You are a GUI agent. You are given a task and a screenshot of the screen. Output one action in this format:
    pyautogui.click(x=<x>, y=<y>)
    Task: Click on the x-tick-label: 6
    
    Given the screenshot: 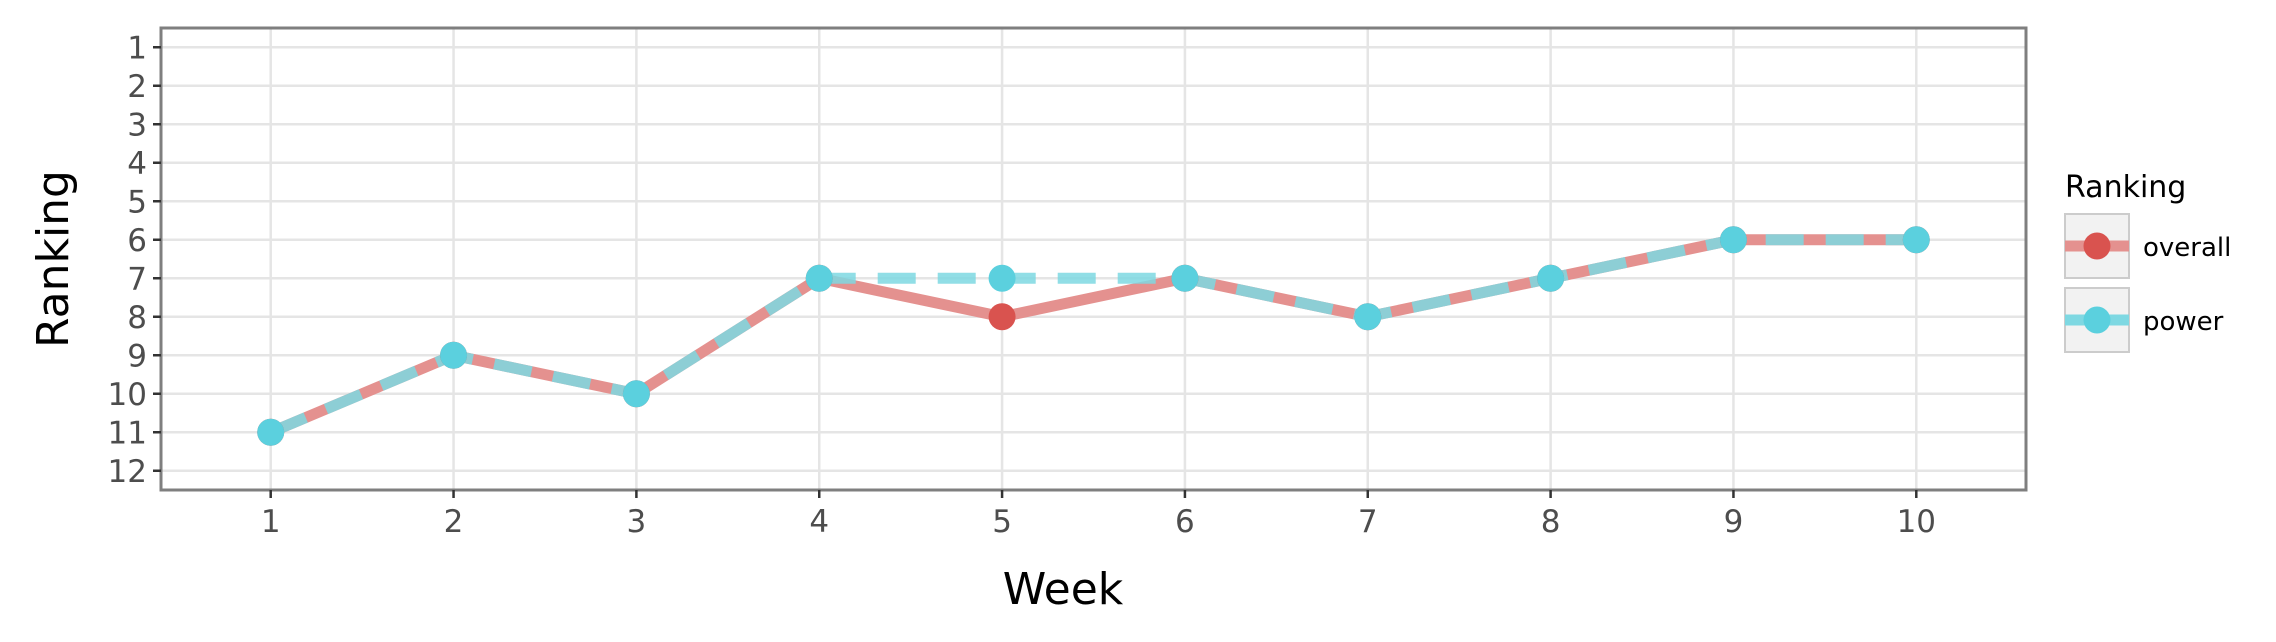 What is the action you would take?
    pyautogui.click(x=1185, y=522)
    